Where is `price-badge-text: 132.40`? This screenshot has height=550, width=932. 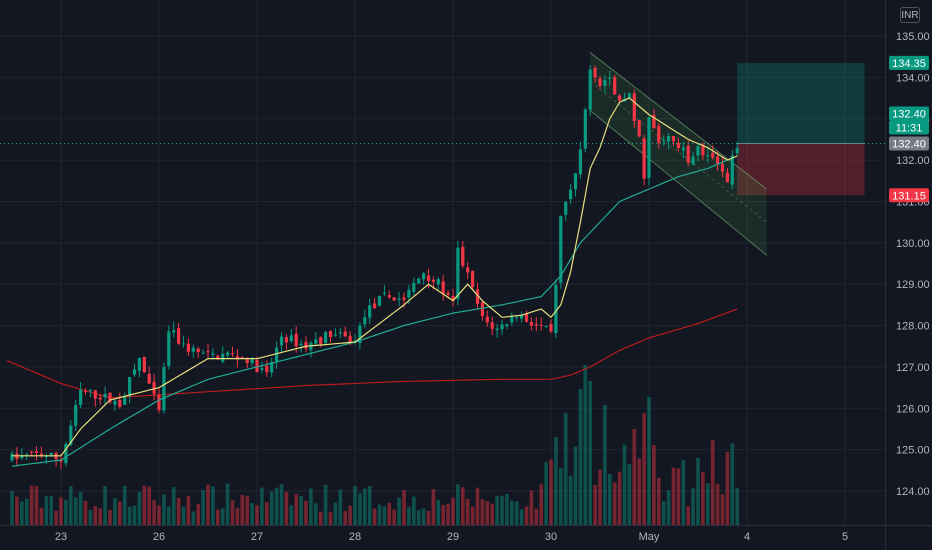 price-badge-text: 132.40 is located at coordinates (909, 115).